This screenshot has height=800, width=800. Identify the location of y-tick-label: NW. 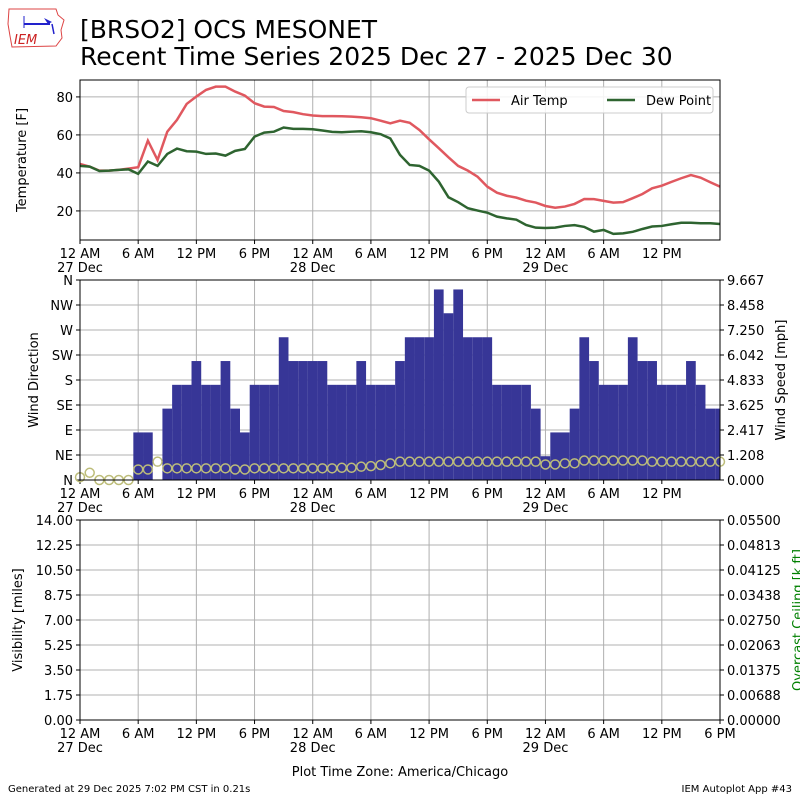
(61, 306).